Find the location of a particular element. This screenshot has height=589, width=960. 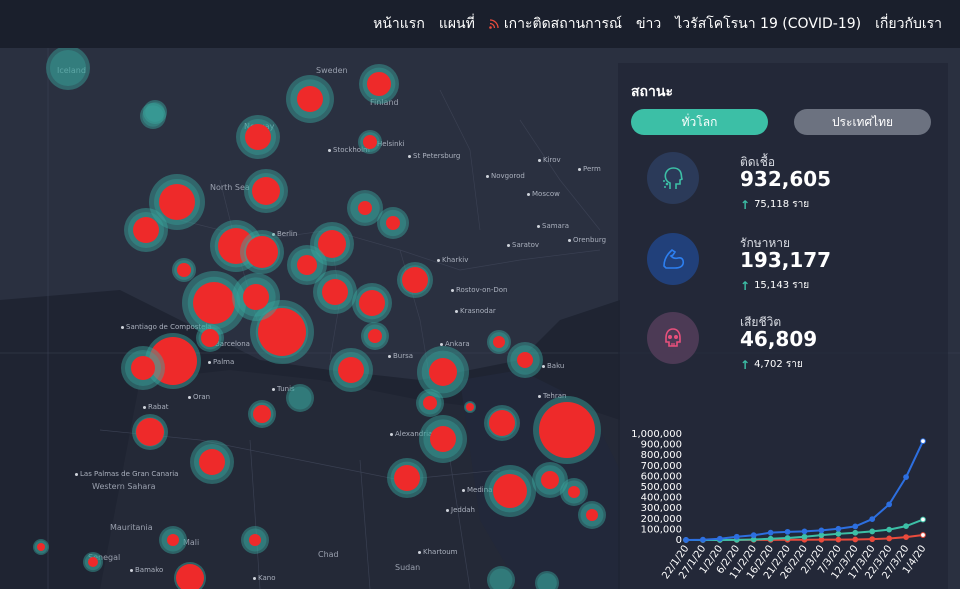

nav-map: แผนที่ is located at coordinates (457, 24).